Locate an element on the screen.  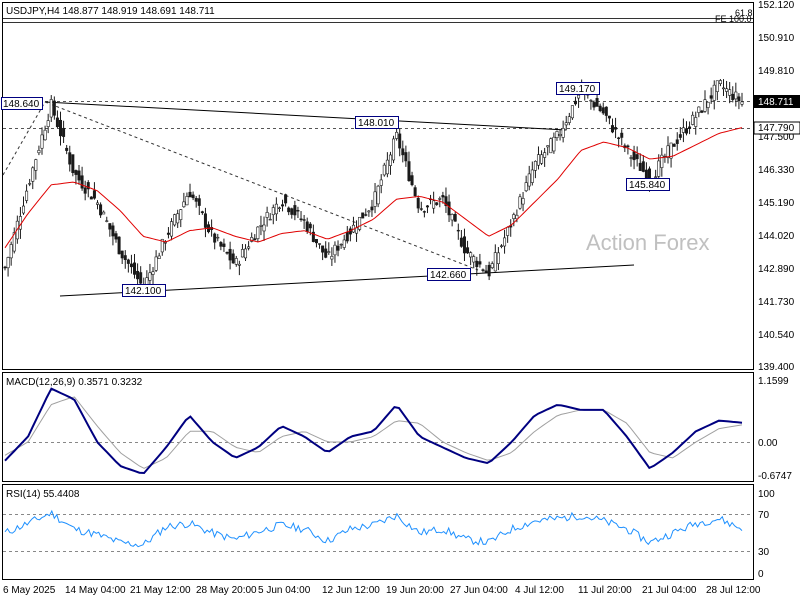
dashed-trendline-left is located at coordinates (24, 138).